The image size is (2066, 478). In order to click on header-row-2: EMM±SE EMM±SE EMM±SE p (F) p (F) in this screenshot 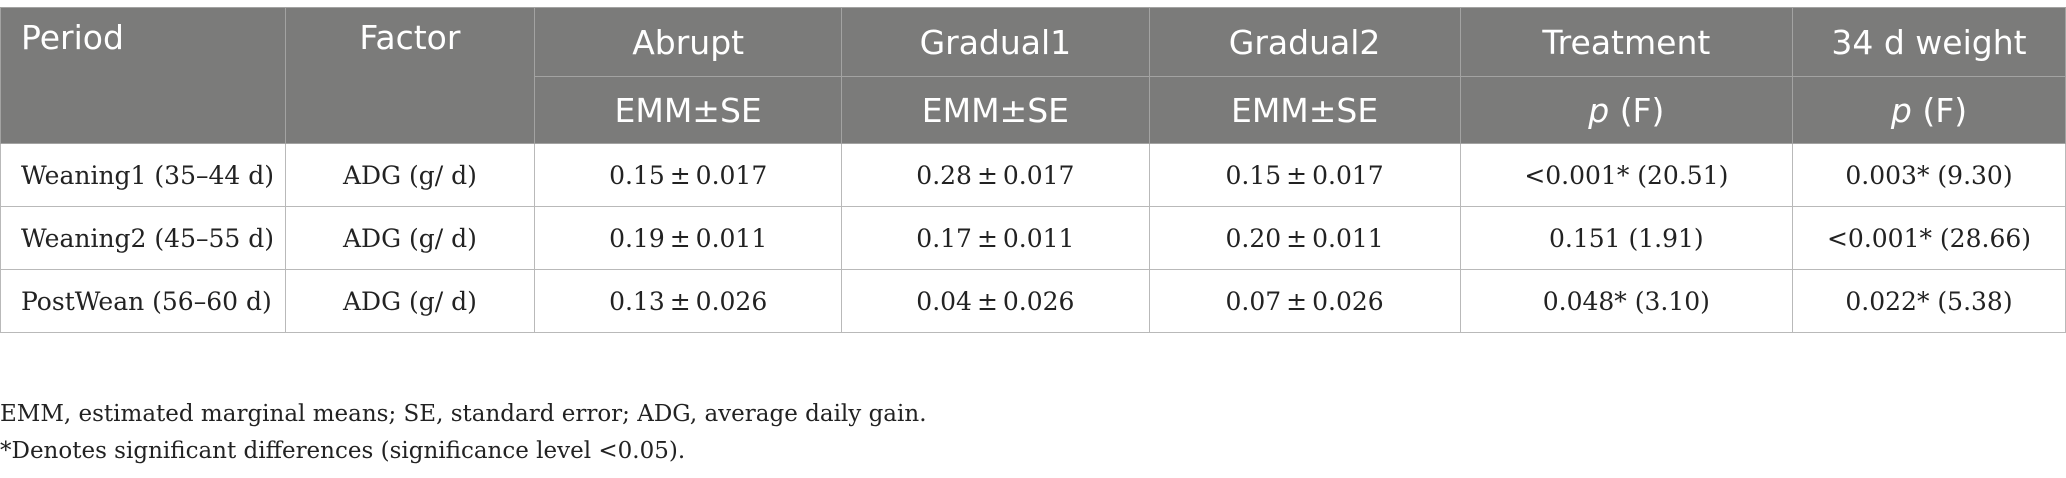, I will do `click(1033, 110)`.